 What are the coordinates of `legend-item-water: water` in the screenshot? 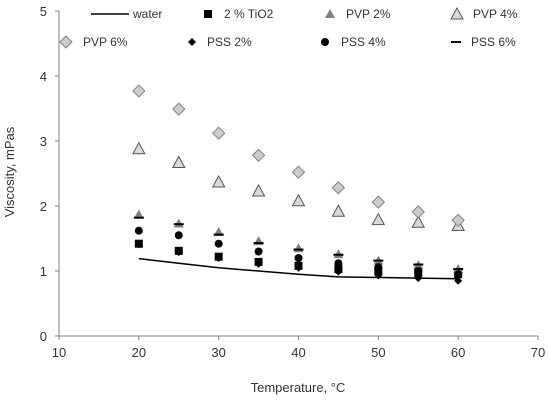 It's located at (126, 14).